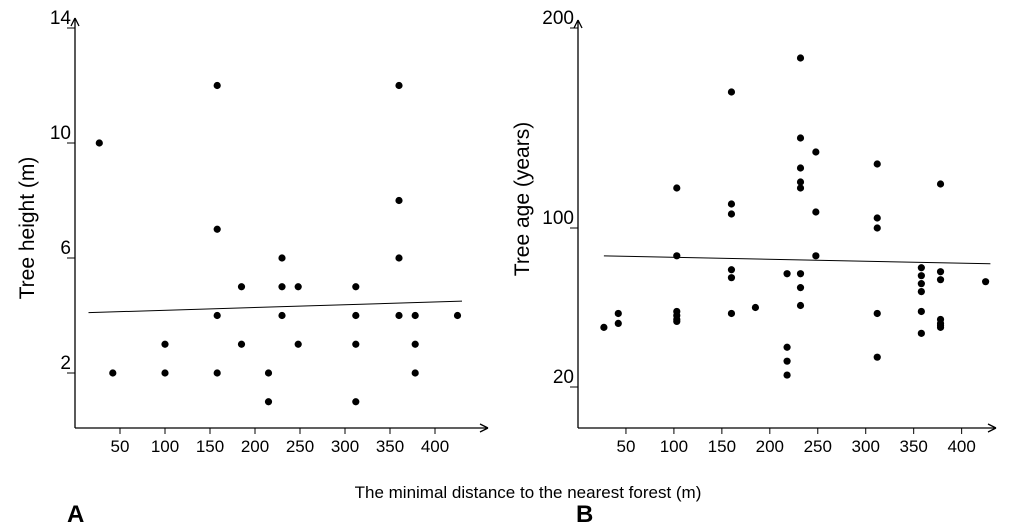 Image resolution: width=1012 pixels, height=527 pixels. Describe the element at coordinates (65, 248) in the screenshot. I see `y-tick-label: 6` at that location.